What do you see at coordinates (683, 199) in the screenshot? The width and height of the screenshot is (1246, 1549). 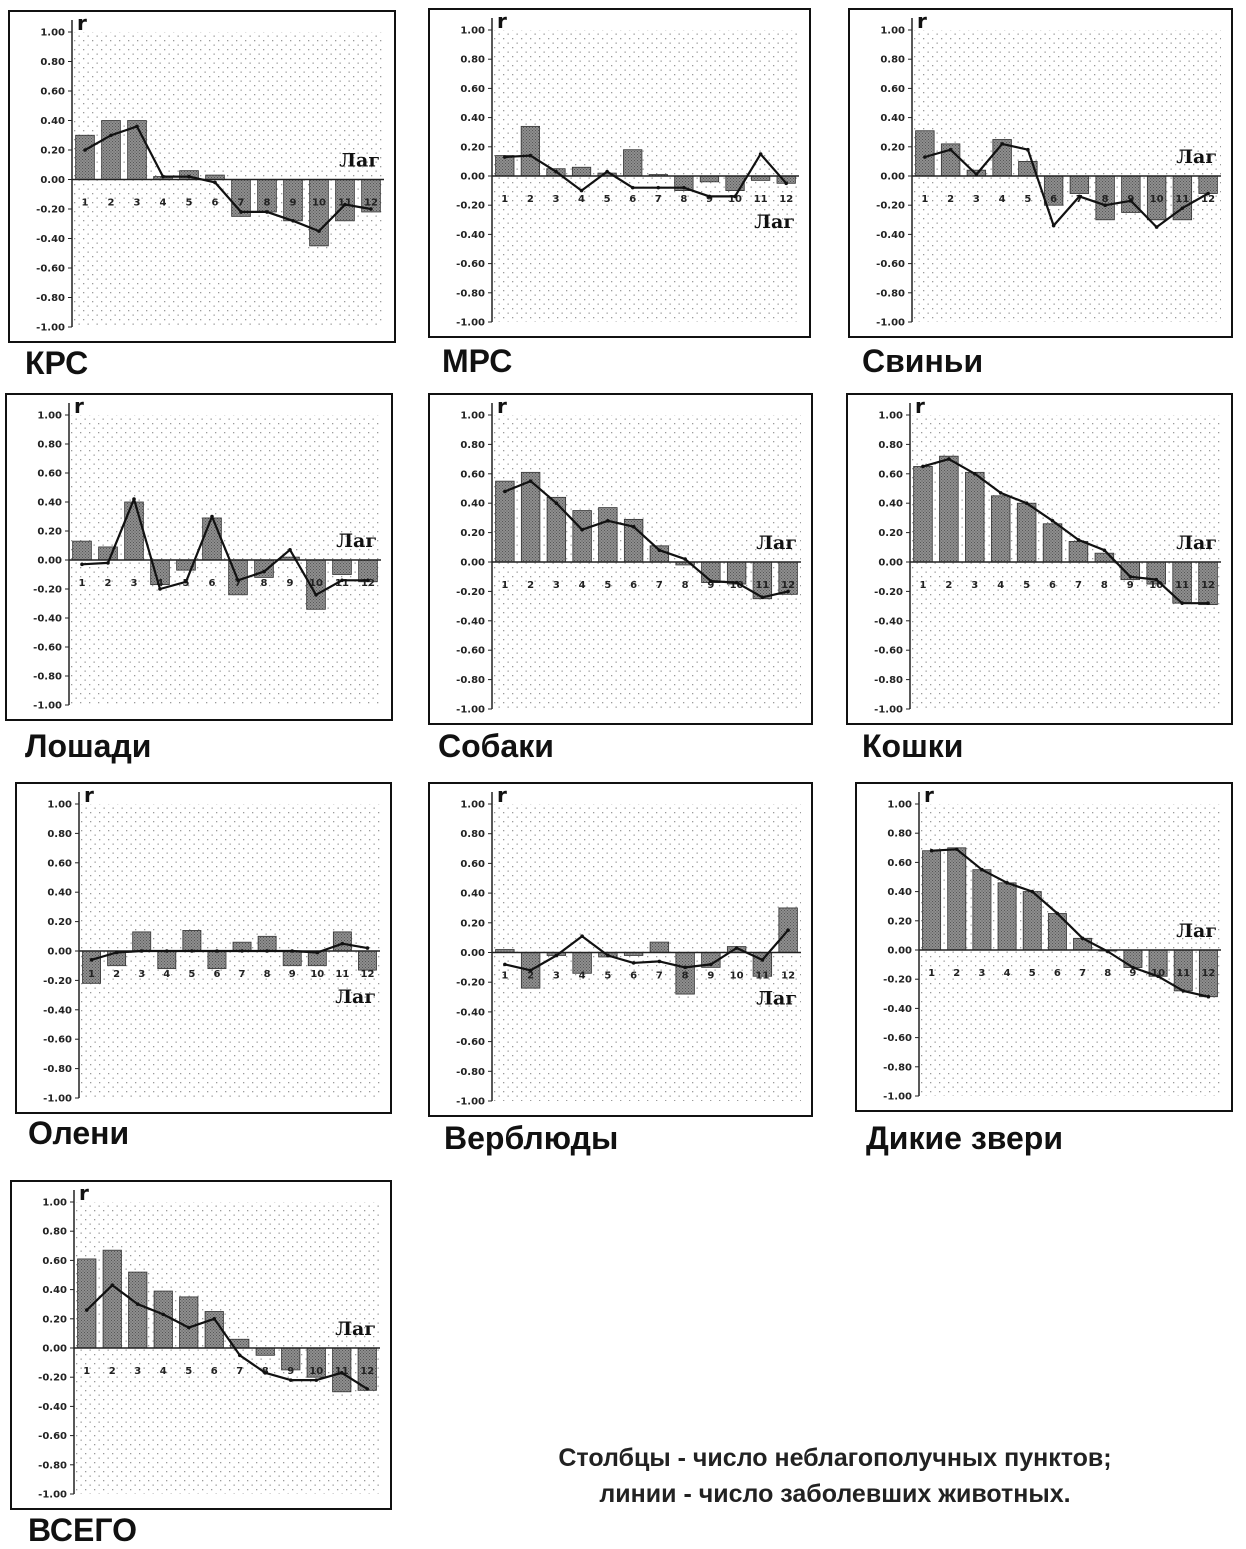 I see `x-tick-label: 8` at bounding box center [683, 199].